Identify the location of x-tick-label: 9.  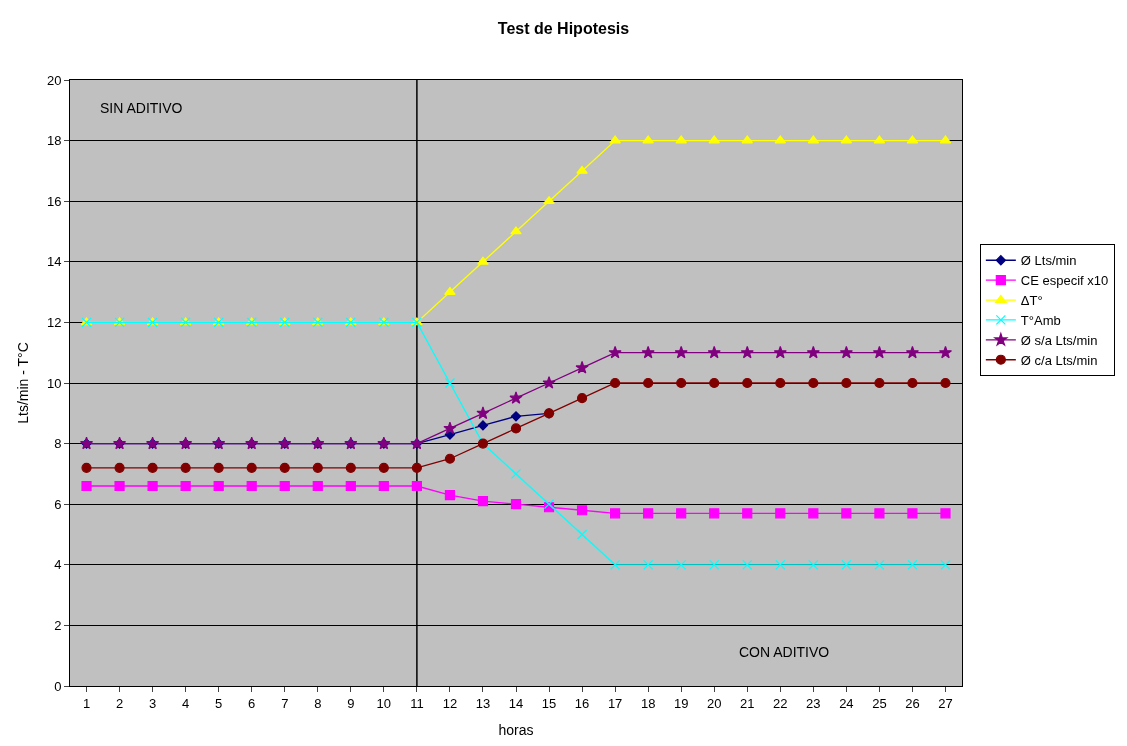
(351, 703).